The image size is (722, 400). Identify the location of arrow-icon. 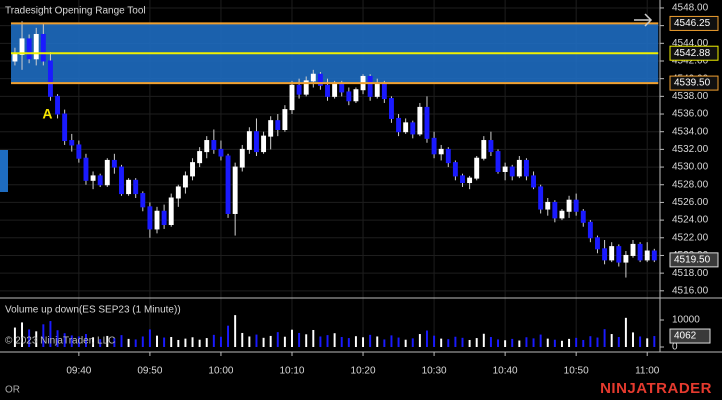
(643, 20).